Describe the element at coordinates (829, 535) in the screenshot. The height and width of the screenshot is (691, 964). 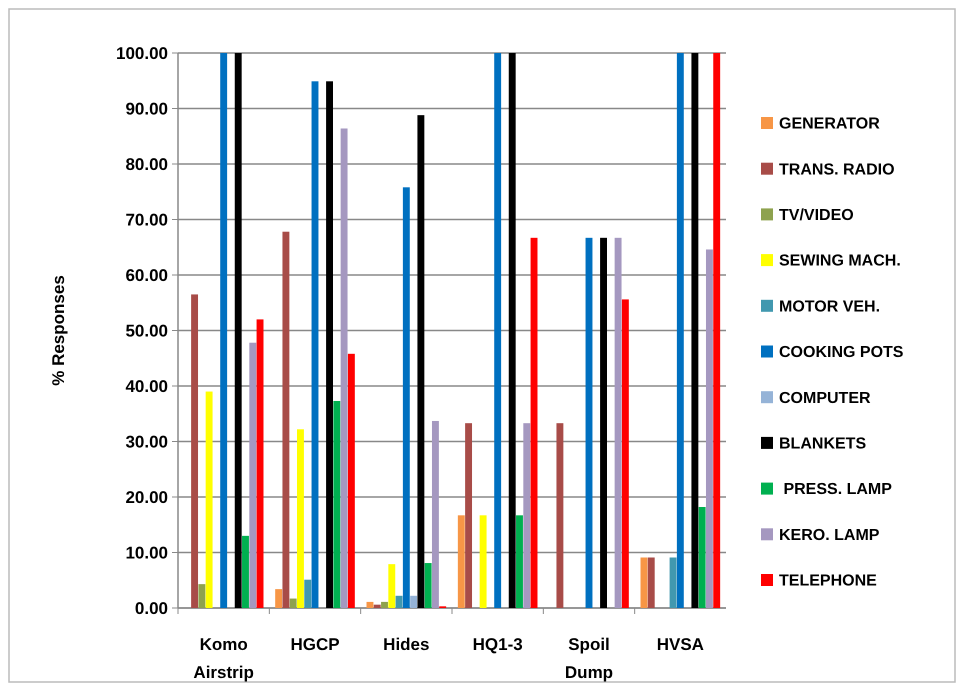
I see `legend-label: KERO. LAMP` at that location.